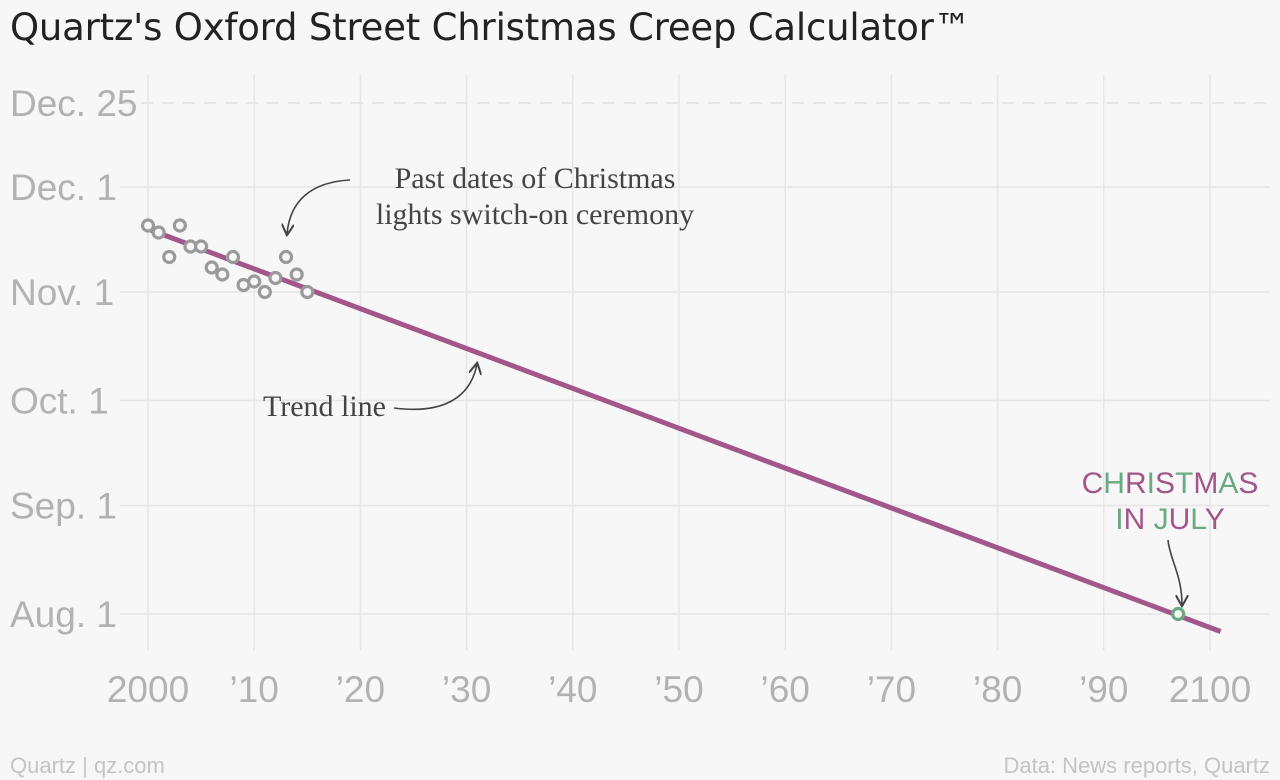  I want to click on x-tick-label: ’50, so click(678, 689).